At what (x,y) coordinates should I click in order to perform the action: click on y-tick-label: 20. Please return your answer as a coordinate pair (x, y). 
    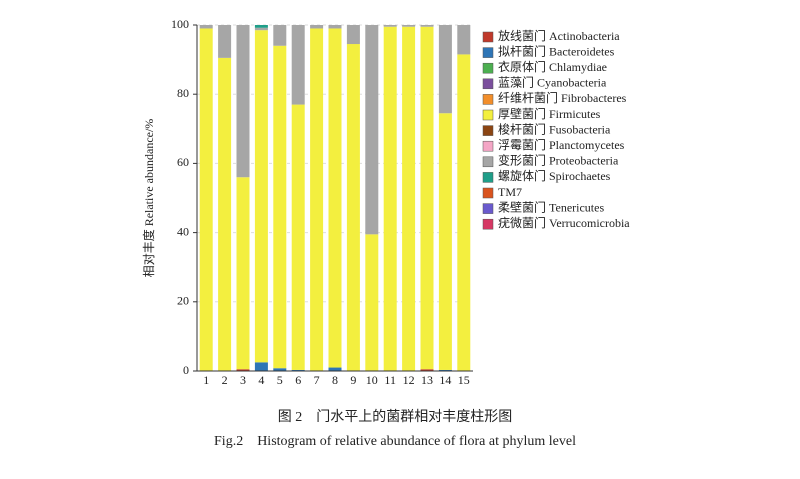
    Looking at the image, I should click on (183, 301).